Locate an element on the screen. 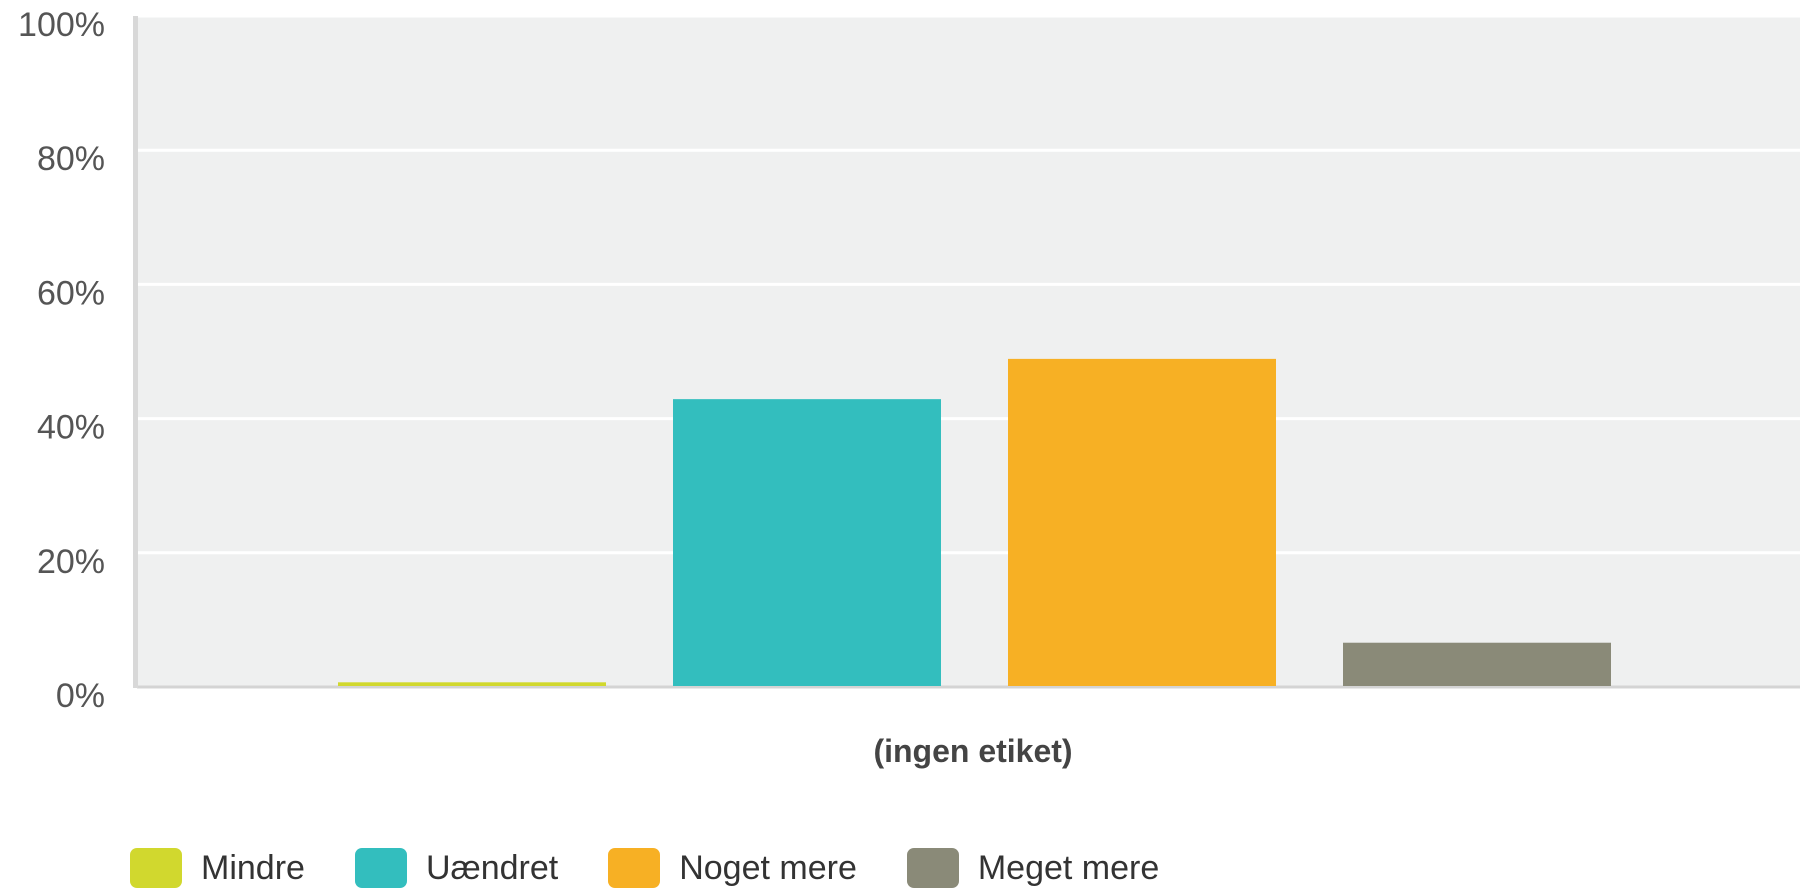  bar-uændret is located at coordinates (807, 542).